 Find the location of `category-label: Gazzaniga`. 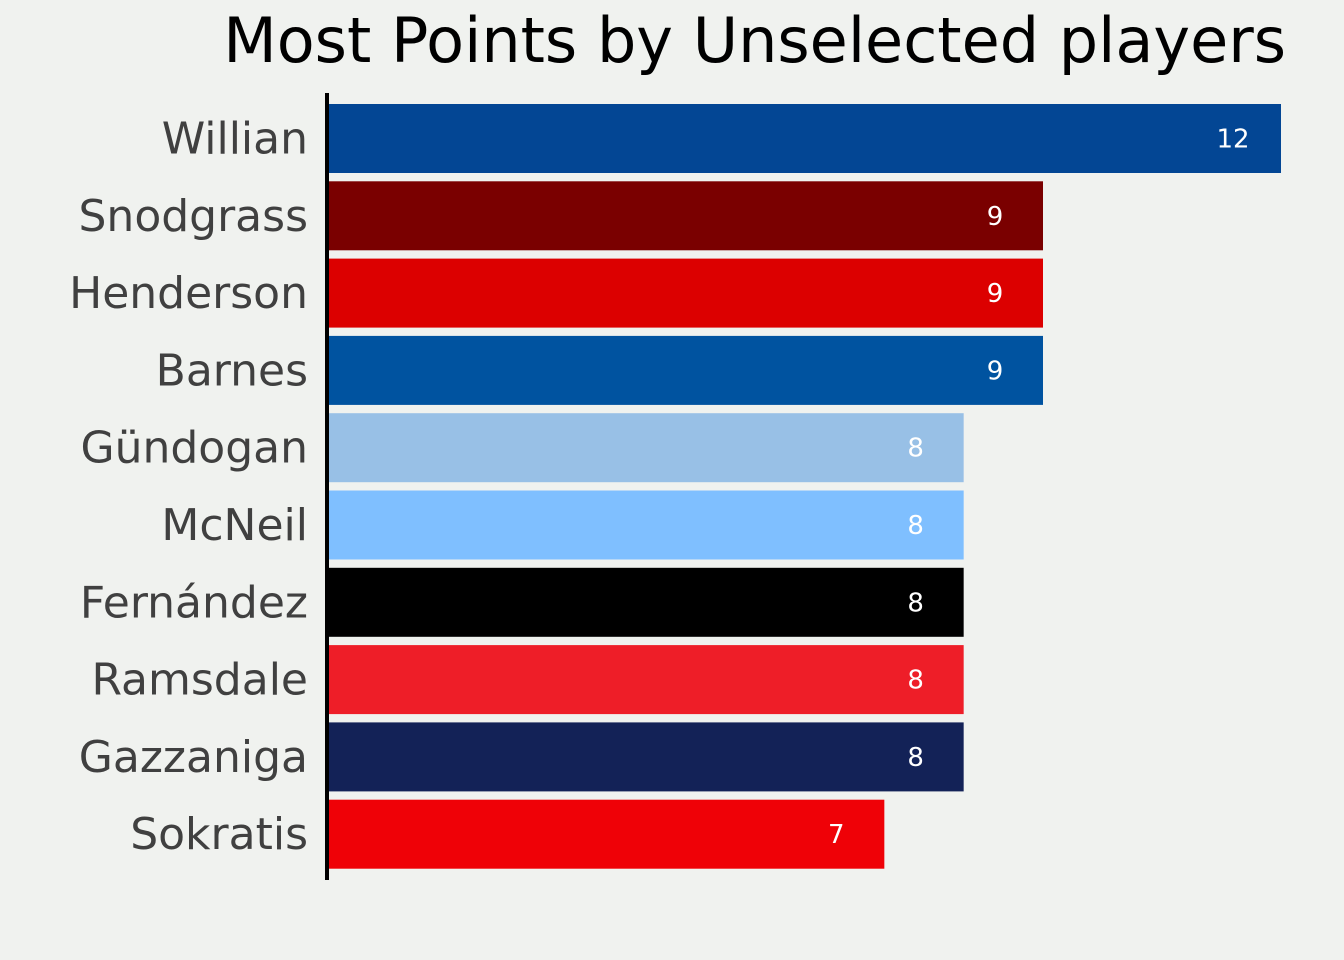

category-label: Gazzaniga is located at coordinates (193, 757).